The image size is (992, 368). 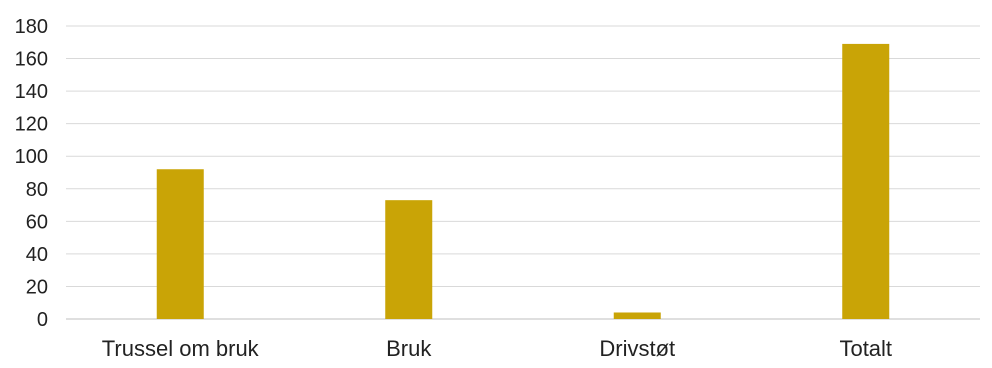 What do you see at coordinates (31, 60) in the screenshot?
I see `y-tick-label: 160` at bounding box center [31, 60].